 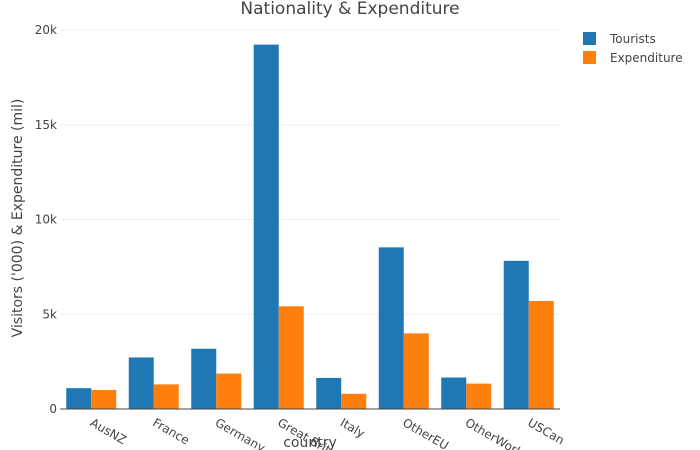 I want to click on y-tick-label: 10k, so click(x=46, y=220).